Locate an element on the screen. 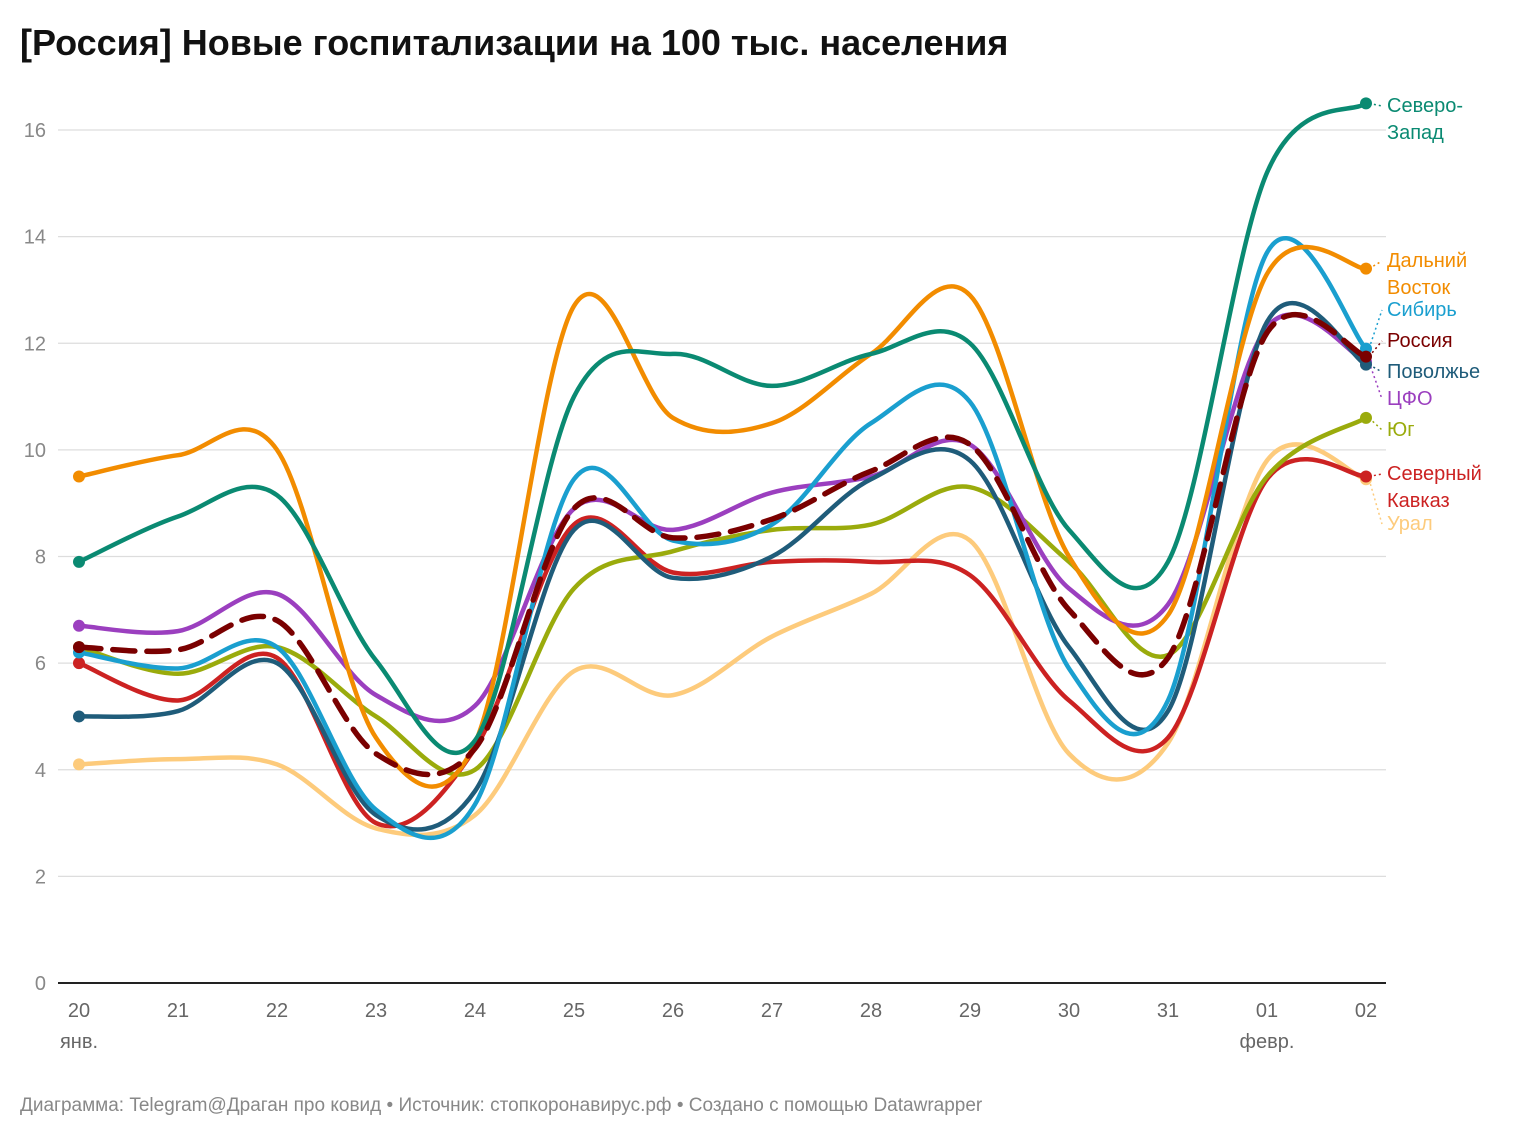  x-tick-label: 02 is located at coordinates (1366, 1011).